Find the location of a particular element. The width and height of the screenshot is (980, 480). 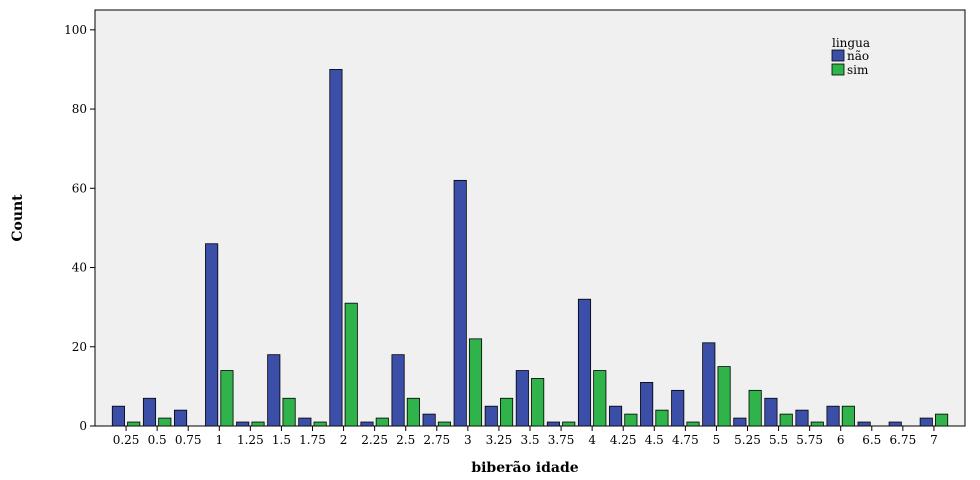

x-axis-title: biberão idade is located at coordinates (524, 467).